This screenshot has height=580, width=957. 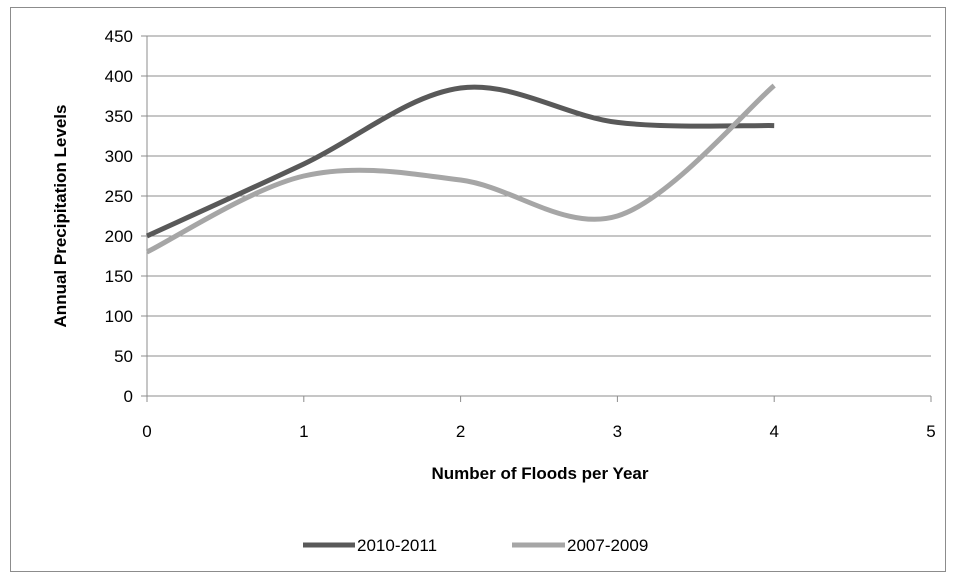 What do you see at coordinates (60, 216) in the screenshot?
I see `y-axis-title: Annual Precipitation Levels` at bounding box center [60, 216].